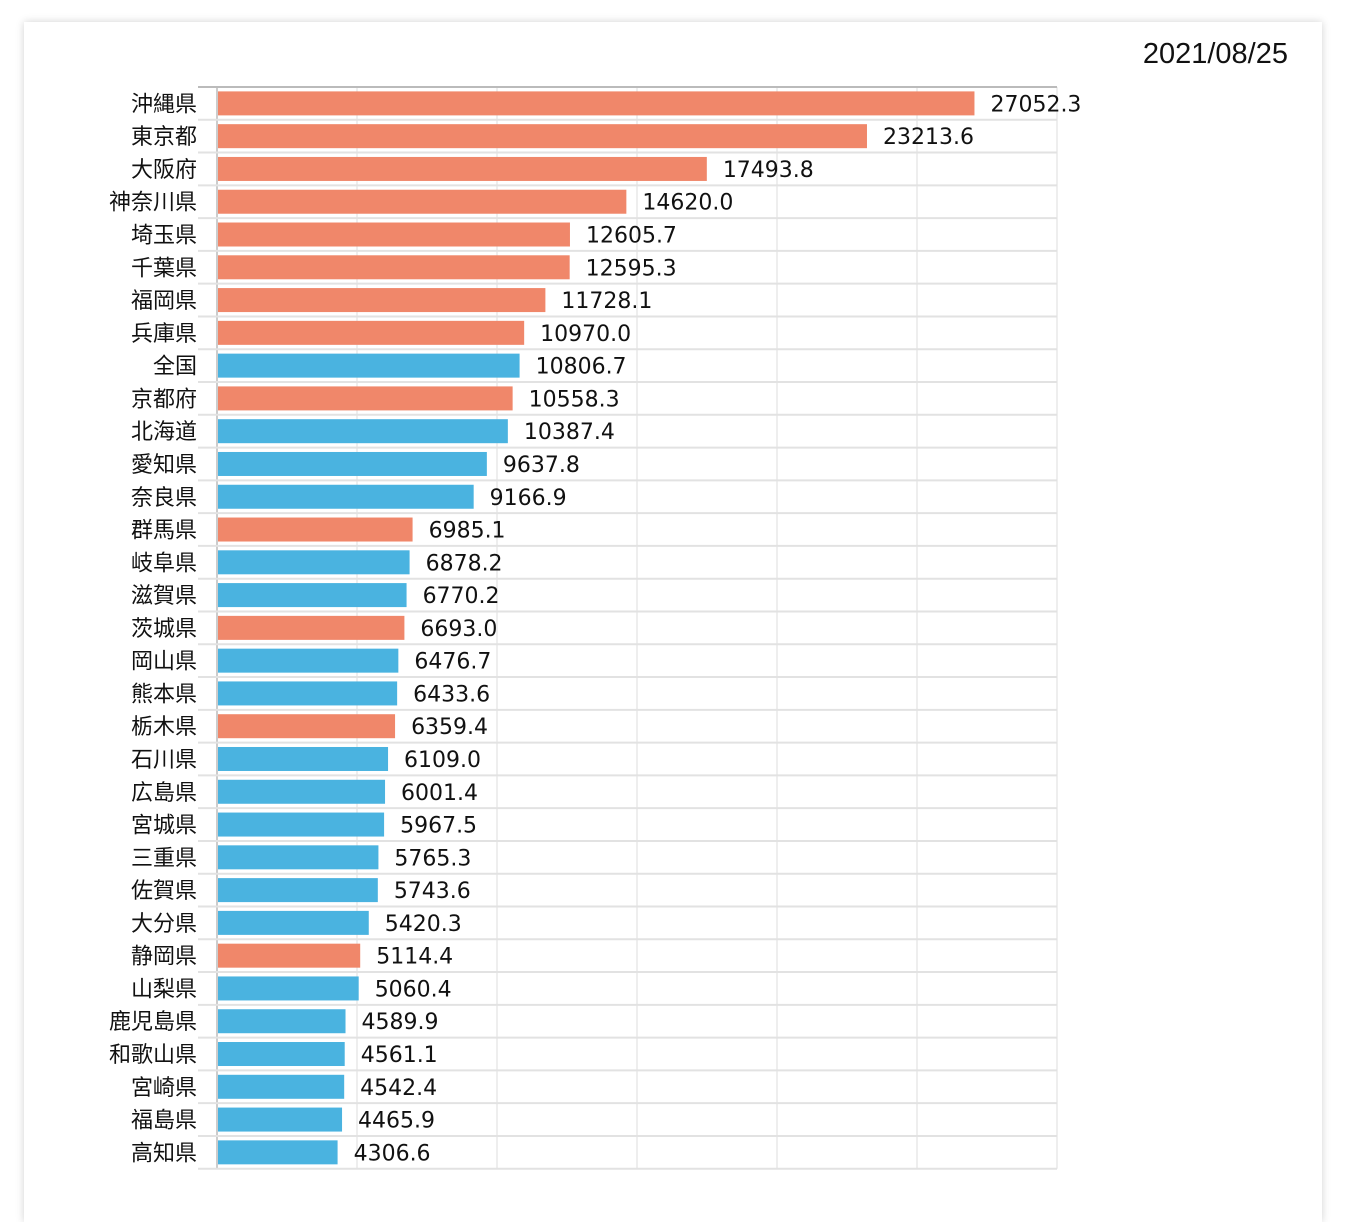  Describe the element at coordinates (164, 465) in the screenshot. I see `category-label: 愛知県` at that location.